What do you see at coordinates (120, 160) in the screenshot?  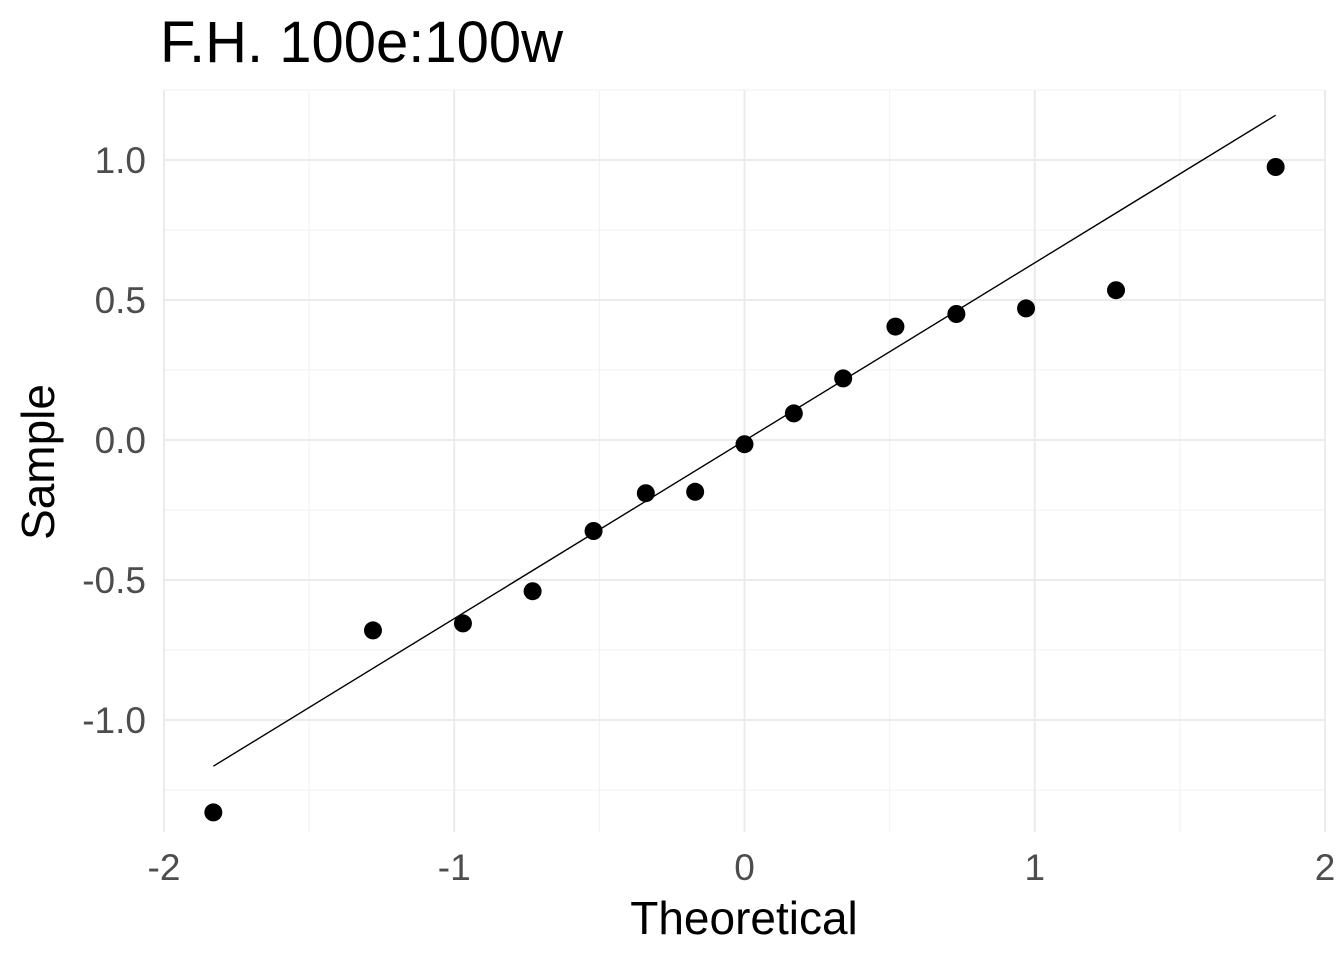 I see `y-tick-label: 1.0` at bounding box center [120, 160].